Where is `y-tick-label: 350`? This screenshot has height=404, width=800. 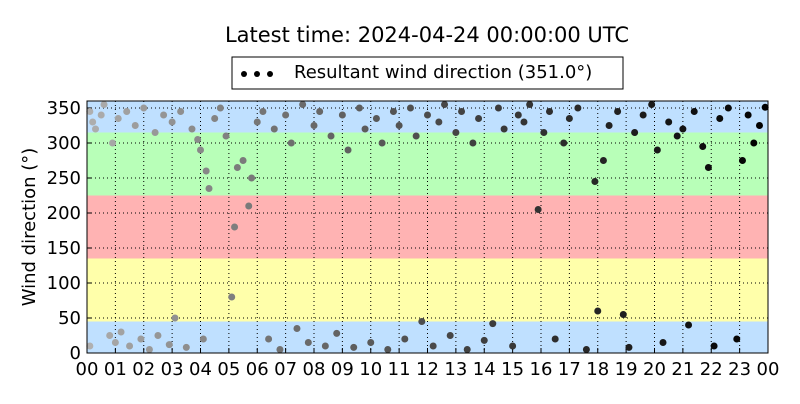
y-tick-label: 350 is located at coordinates (64, 108).